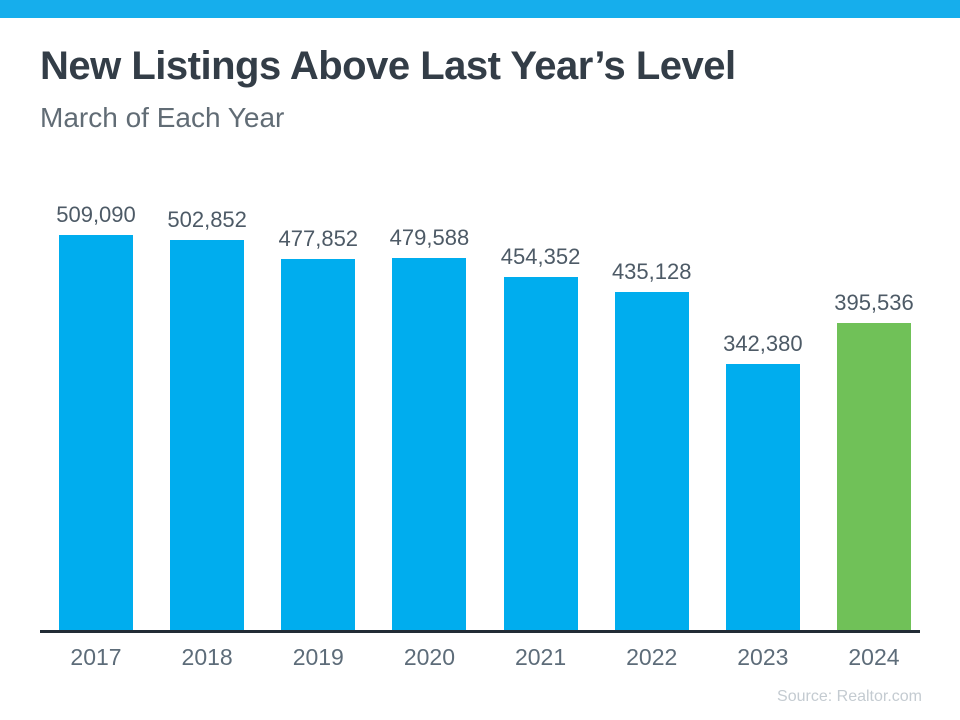 The width and height of the screenshot is (960, 720). What do you see at coordinates (96, 432) in the screenshot?
I see `bar-2017` at bounding box center [96, 432].